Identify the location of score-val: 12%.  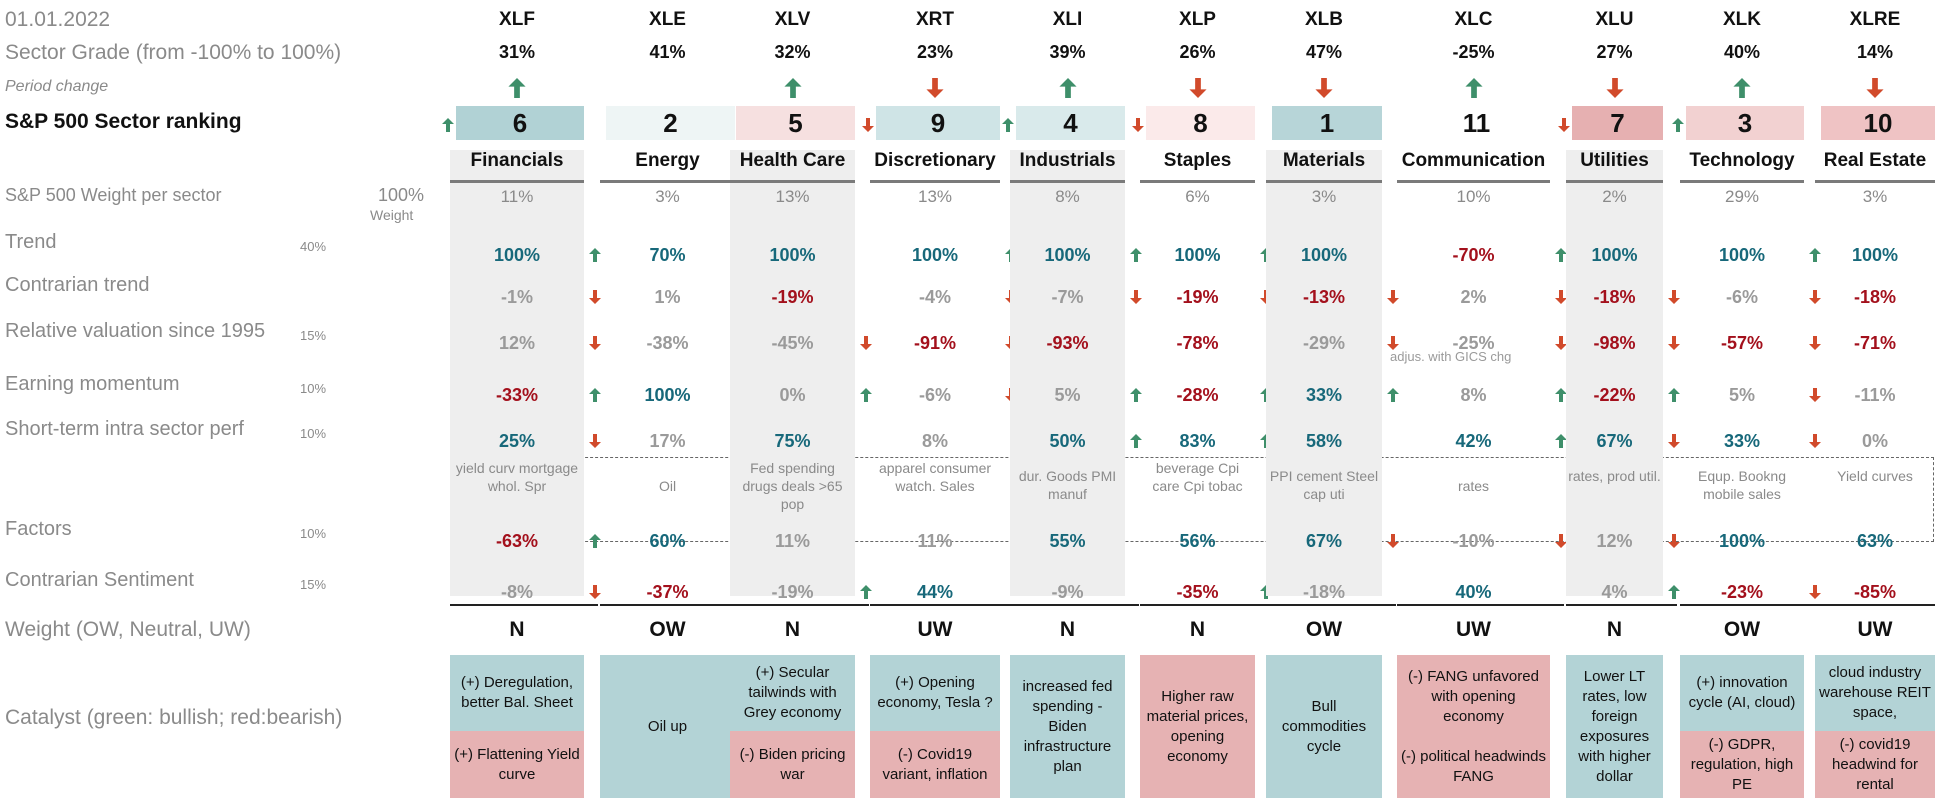
(517, 343).